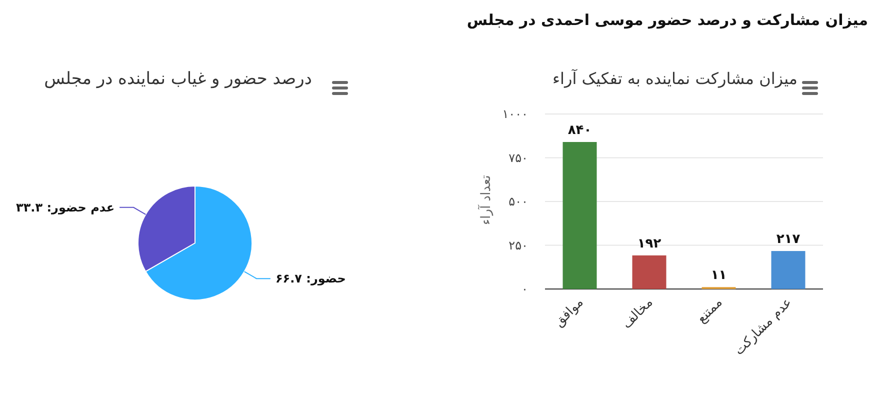 The height and width of the screenshot is (410, 890). What do you see at coordinates (518, 245) in the screenshot?
I see `y-tick-label: ۲۵۰` at bounding box center [518, 245].